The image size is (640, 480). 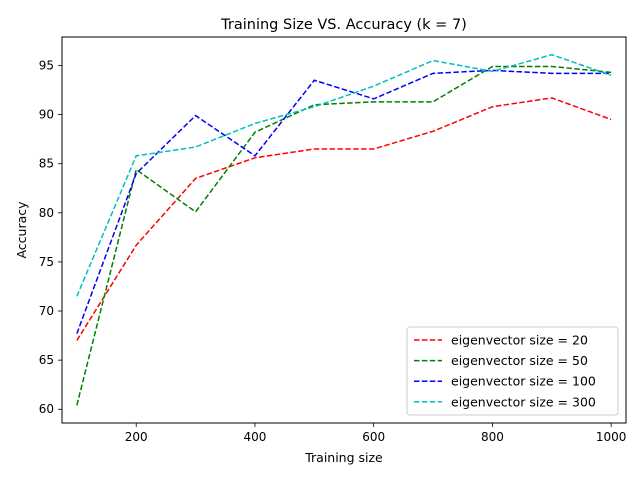 What do you see at coordinates (46, 164) in the screenshot?
I see `y-tick-label: 85` at bounding box center [46, 164].